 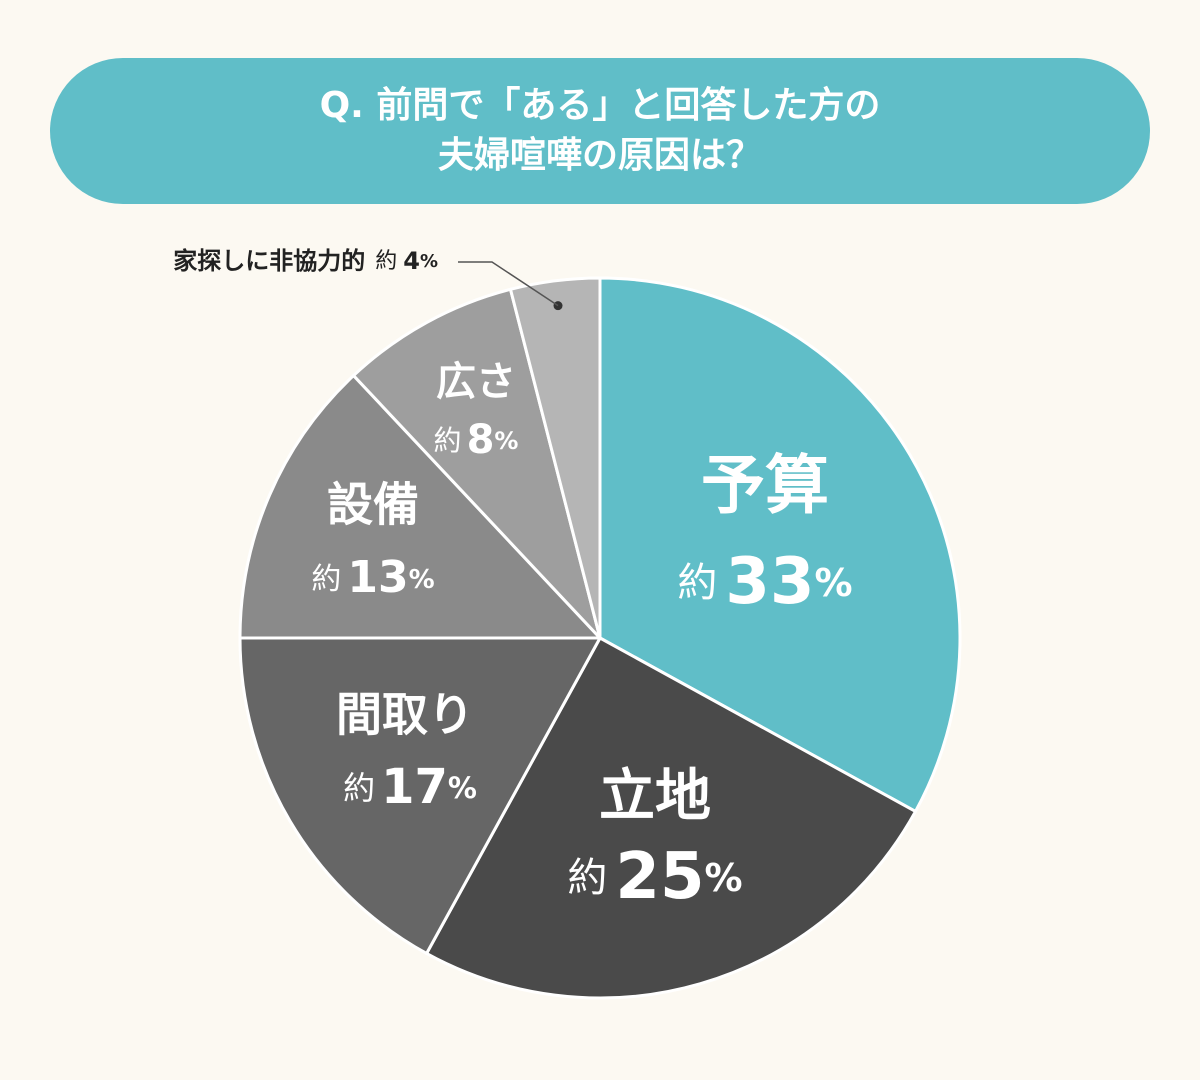 What do you see at coordinates (305, 261) in the screenshot?
I see `callout-label: 家探しに非協力的約 4%` at bounding box center [305, 261].